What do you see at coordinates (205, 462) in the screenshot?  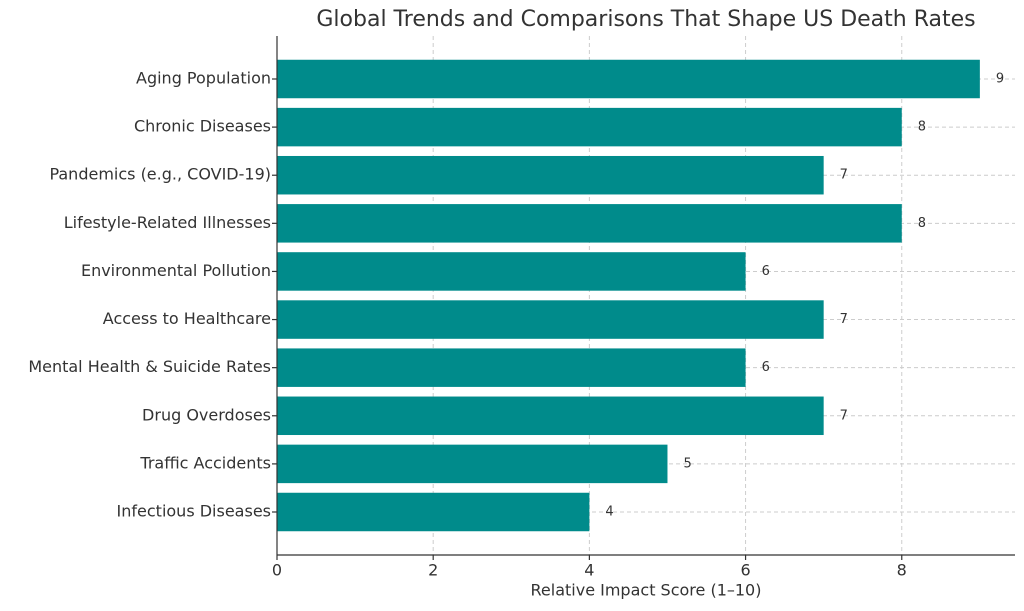 I see `y-tick-label: Traffic Accidents` at bounding box center [205, 462].